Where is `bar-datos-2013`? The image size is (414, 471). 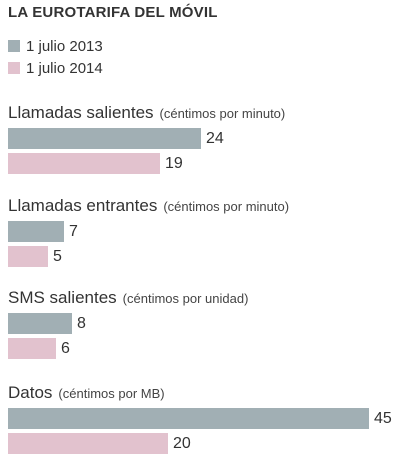 bar-datos-2013 is located at coordinates (188, 418).